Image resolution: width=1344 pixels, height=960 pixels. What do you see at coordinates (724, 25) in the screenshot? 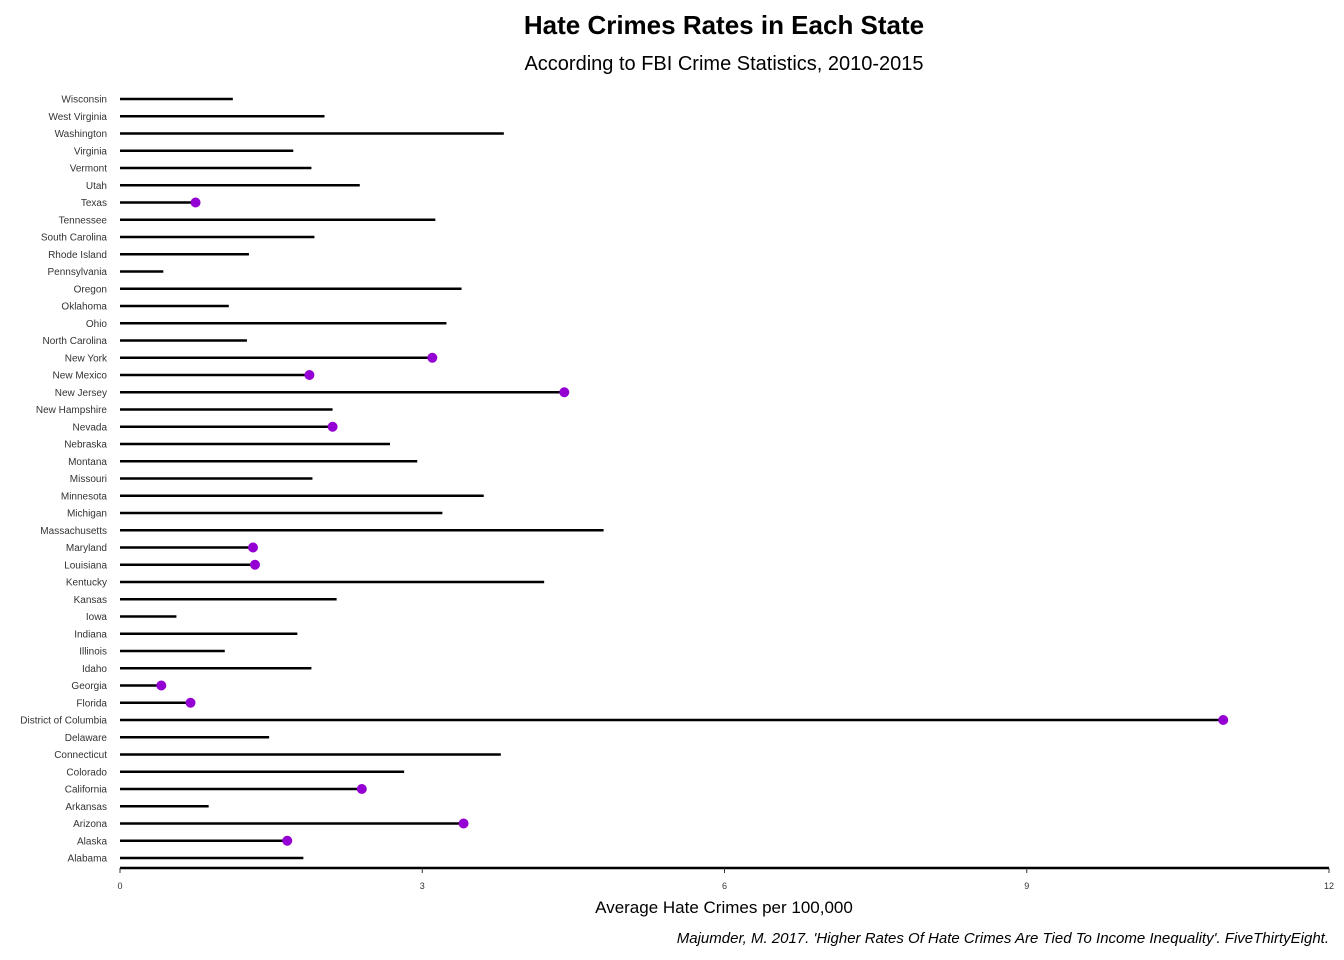
I see `chart-title: Hate Crimes Rates in Each State` at bounding box center [724, 25].